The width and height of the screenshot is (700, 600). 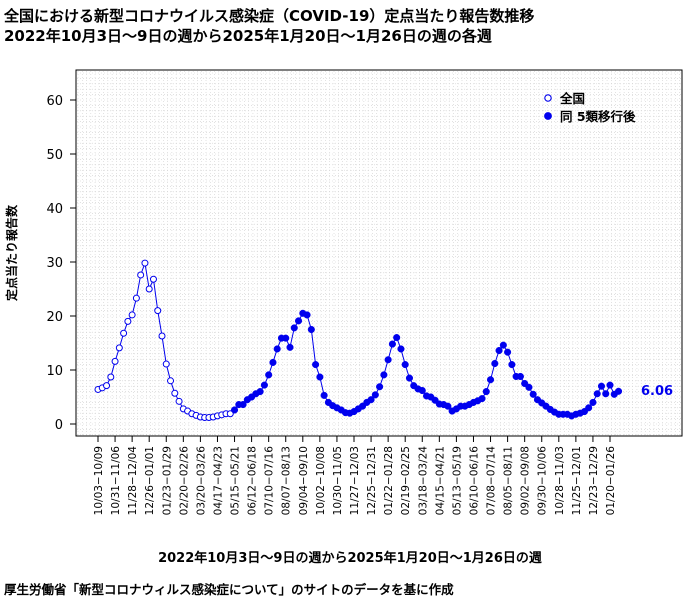 What do you see at coordinates (218, 480) in the screenshot?
I see `x-tick-label: 04/17−04/23` at bounding box center [218, 480].